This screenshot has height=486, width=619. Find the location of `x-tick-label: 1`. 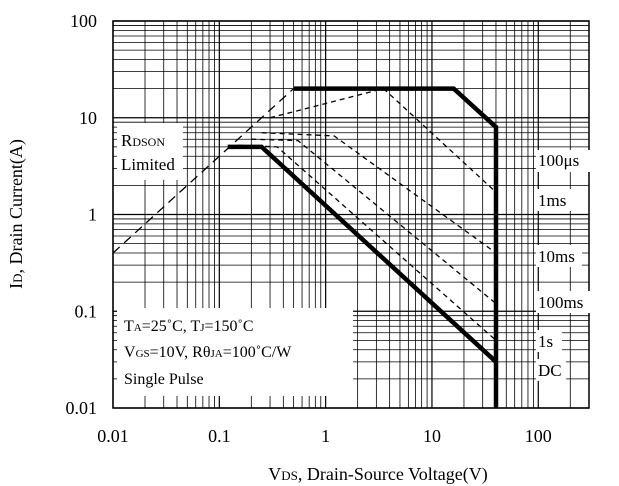

x-tick-label: 1 is located at coordinates (325, 436).